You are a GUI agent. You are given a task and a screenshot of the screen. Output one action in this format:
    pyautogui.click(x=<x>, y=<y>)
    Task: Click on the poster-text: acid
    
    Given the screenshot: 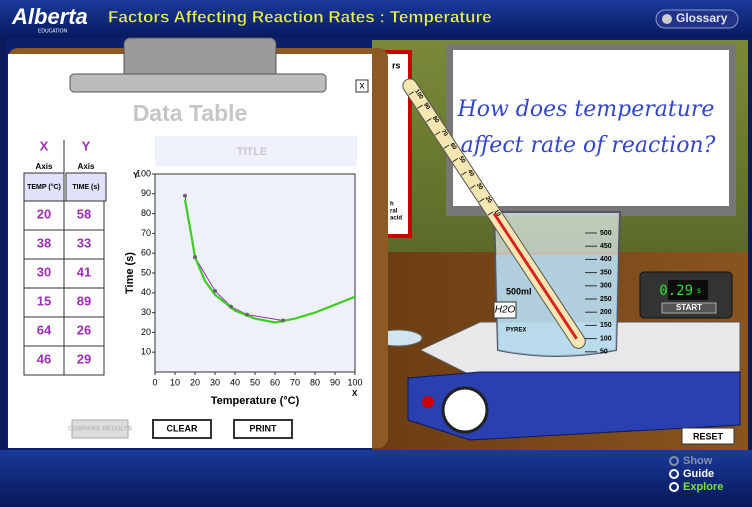 What is the action you would take?
    pyautogui.click(x=396, y=219)
    